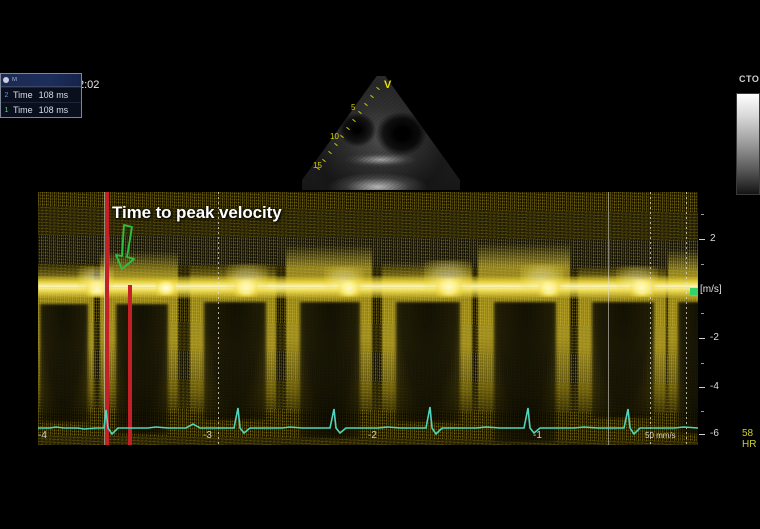 The width and height of the screenshot is (760, 529). What do you see at coordinates (749, 444) in the screenshot?
I see `heart-rate-label: HR` at bounding box center [749, 444].